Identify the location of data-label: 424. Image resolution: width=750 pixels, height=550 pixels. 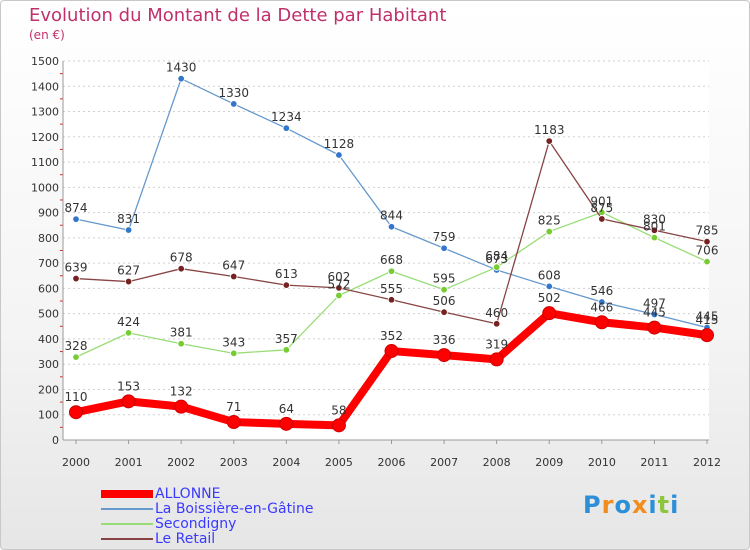
(128, 322).